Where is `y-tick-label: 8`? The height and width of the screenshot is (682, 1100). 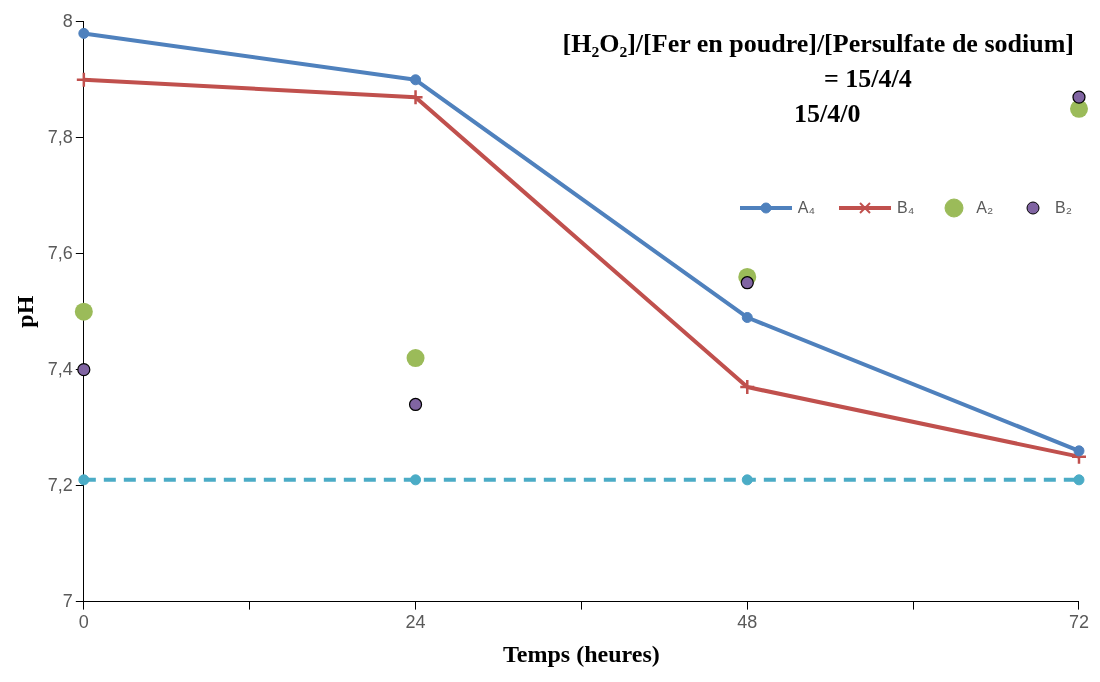
y-tick-label: 8 is located at coordinates (67, 20).